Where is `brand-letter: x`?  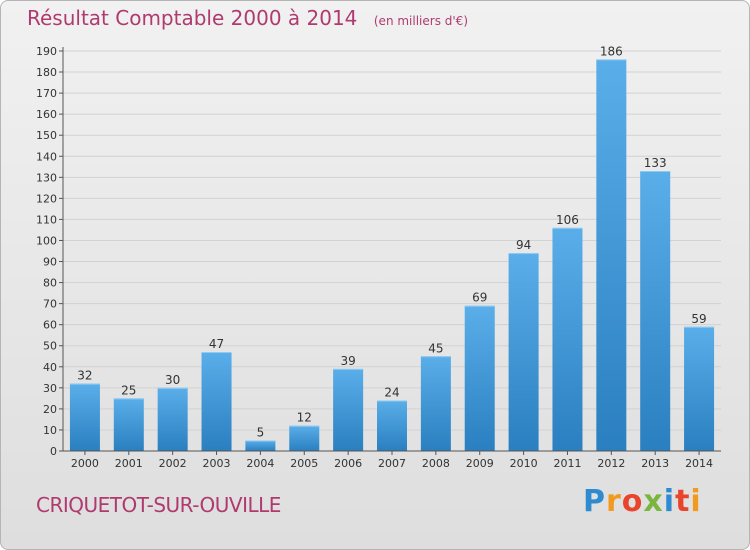 brand-letter: x is located at coordinates (653, 501).